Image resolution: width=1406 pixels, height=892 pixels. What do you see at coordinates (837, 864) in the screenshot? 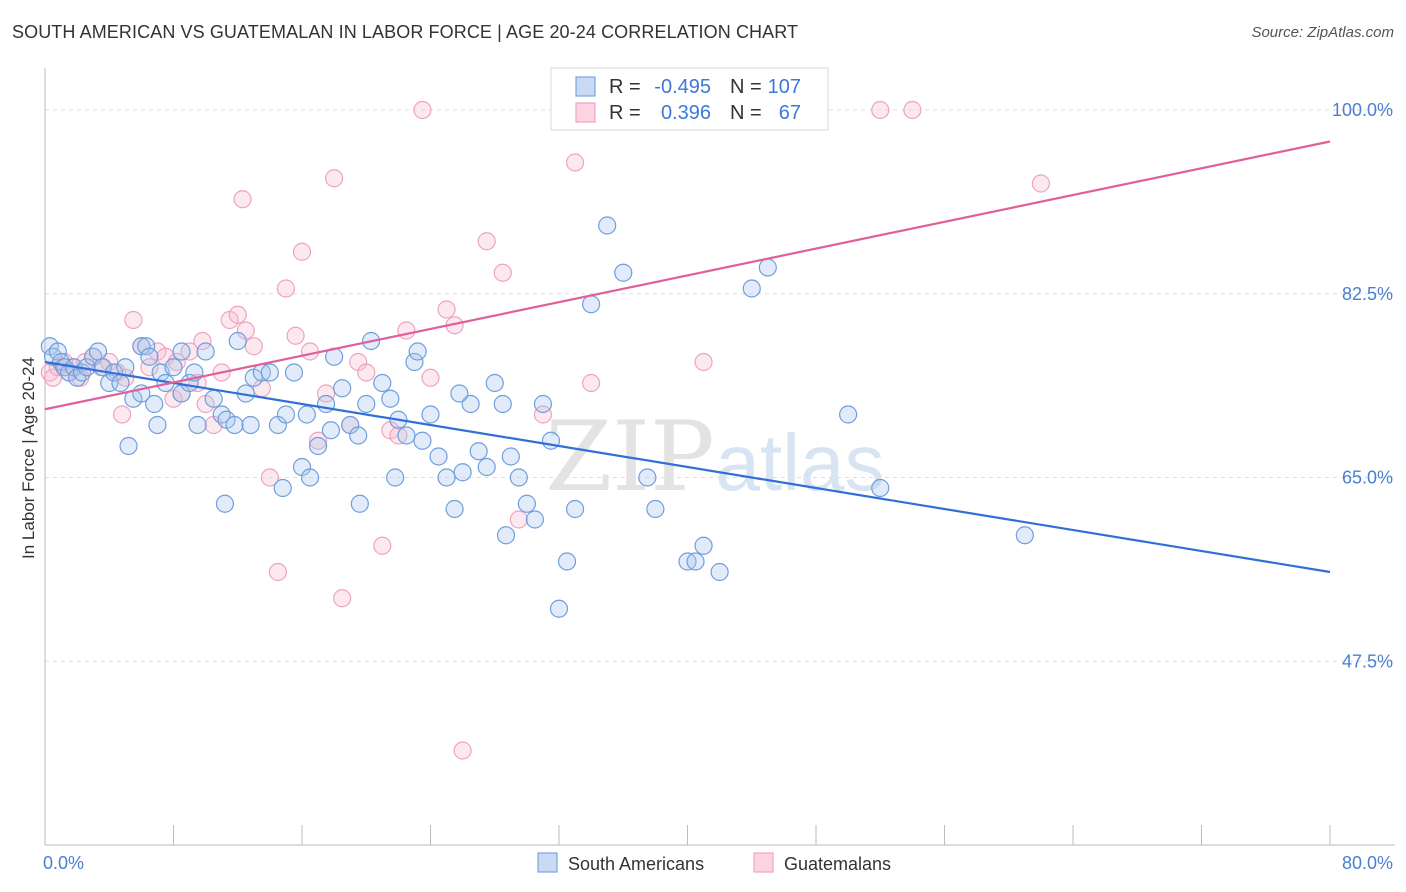
I see `bottom-legend-guatemalans: Guatemalans` at bounding box center [837, 864].